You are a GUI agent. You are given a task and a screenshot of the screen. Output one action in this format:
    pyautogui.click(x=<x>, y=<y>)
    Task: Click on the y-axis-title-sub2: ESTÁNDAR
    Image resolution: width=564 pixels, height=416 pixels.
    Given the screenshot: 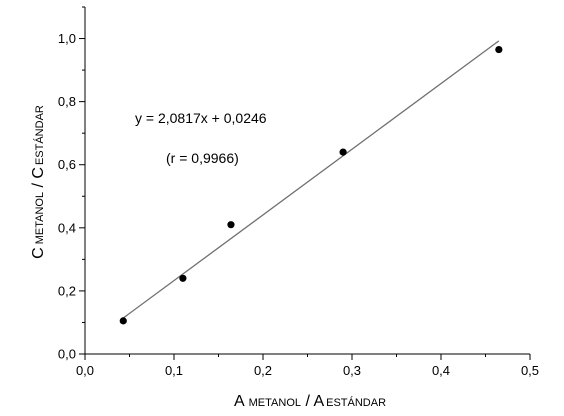 What is the action you would take?
    pyautogui.click(x=39, y=135)
    